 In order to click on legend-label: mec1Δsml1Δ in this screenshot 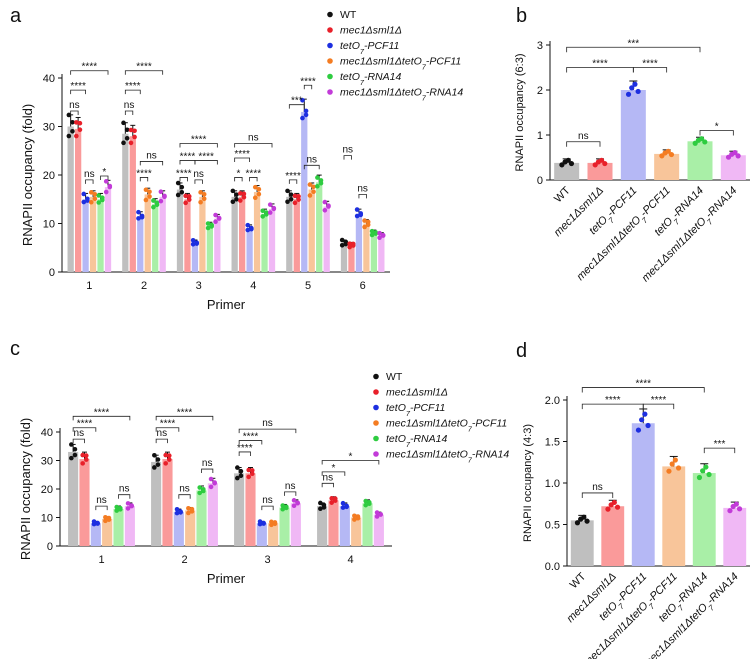, I will do `click(371, 31)`.